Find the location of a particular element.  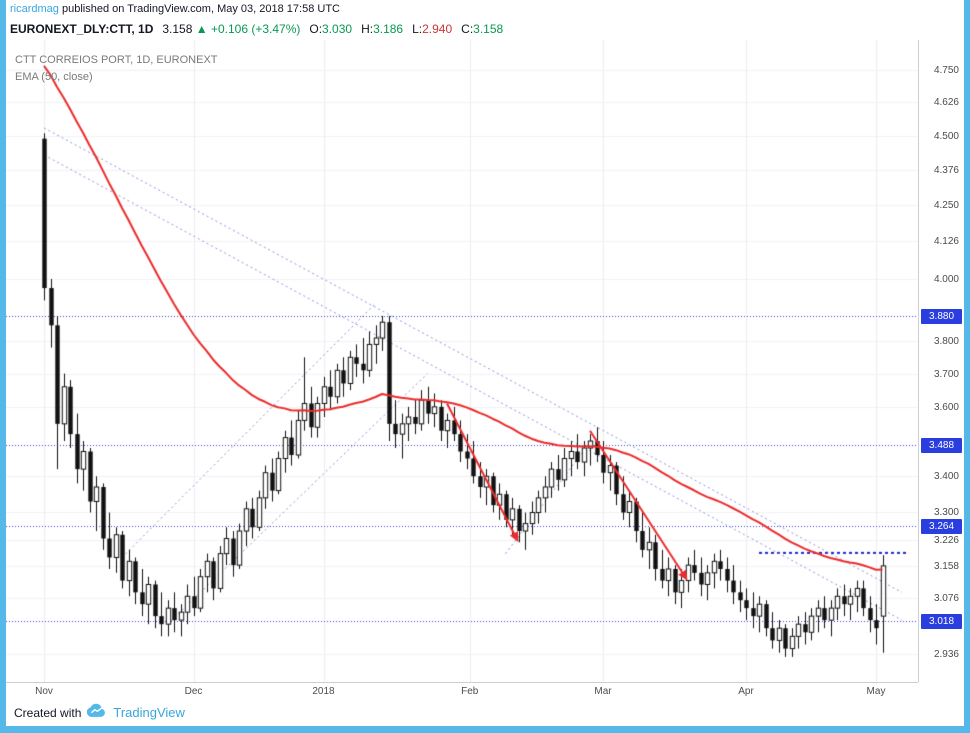

price-level-label: 3.264 is located at coordinates (941, 526).